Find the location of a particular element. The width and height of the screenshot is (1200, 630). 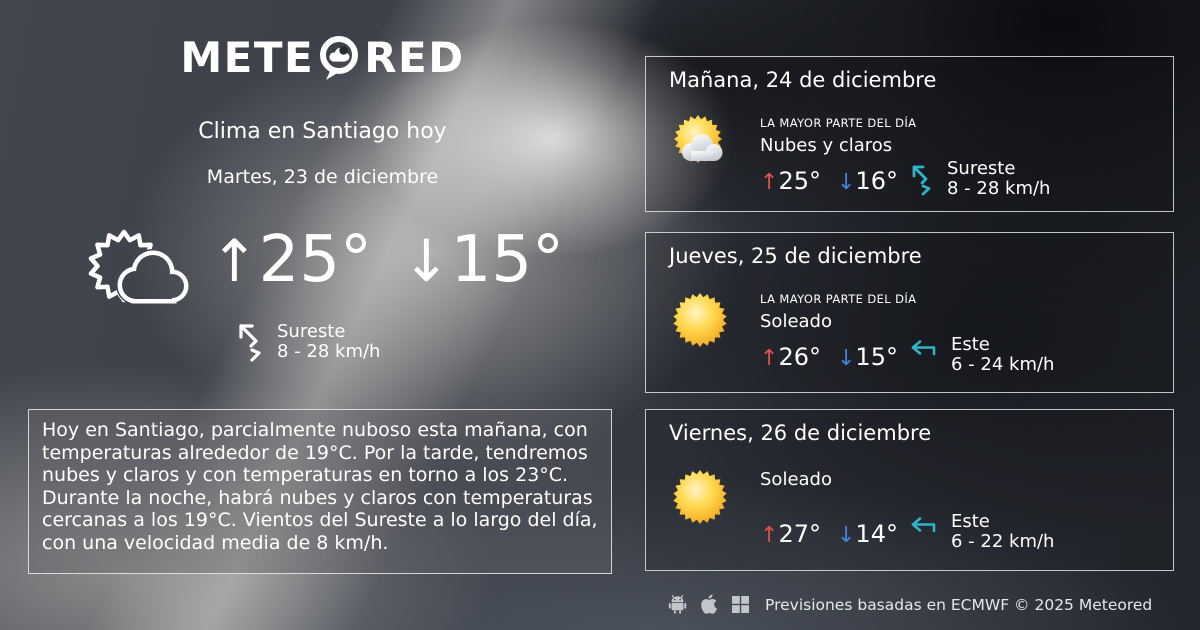

logo-text-right: RED is located at coordinates (414, 57).